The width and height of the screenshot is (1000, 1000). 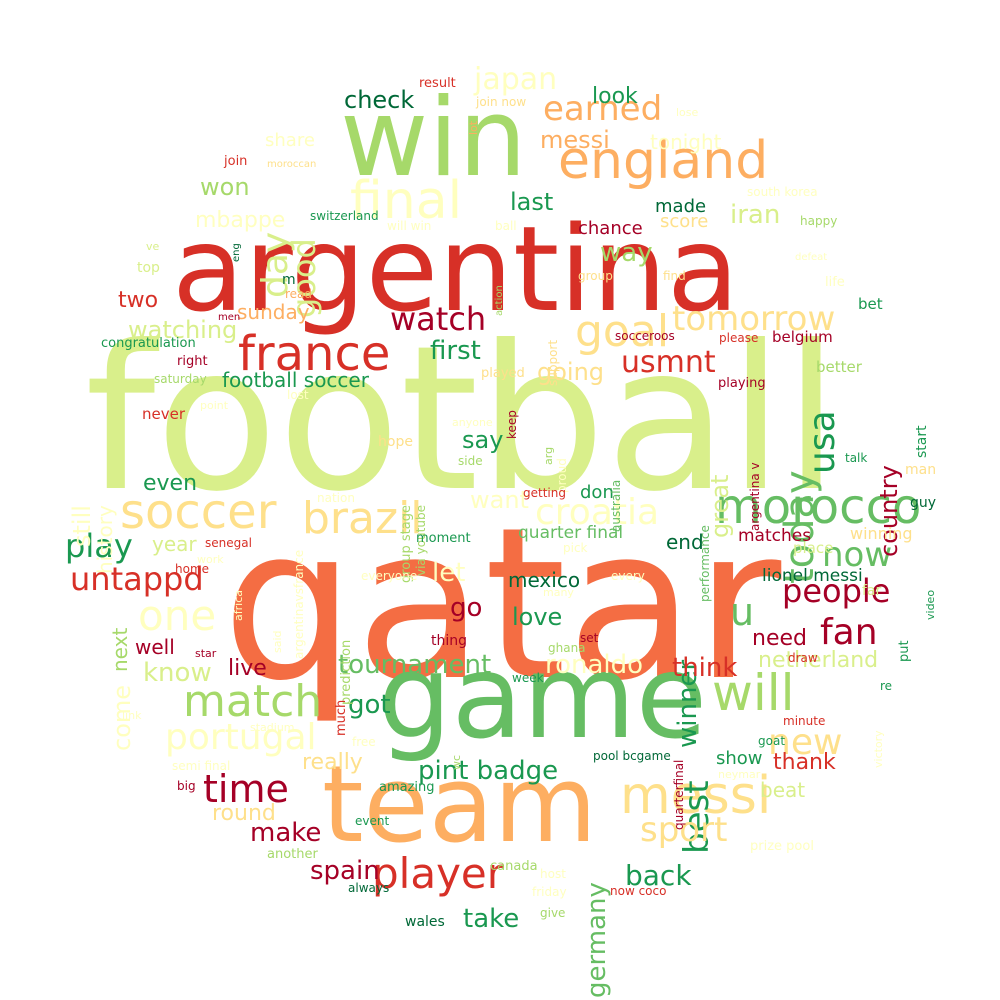 I want to click on word-anyone: anyone, so click(x=472, y=422).